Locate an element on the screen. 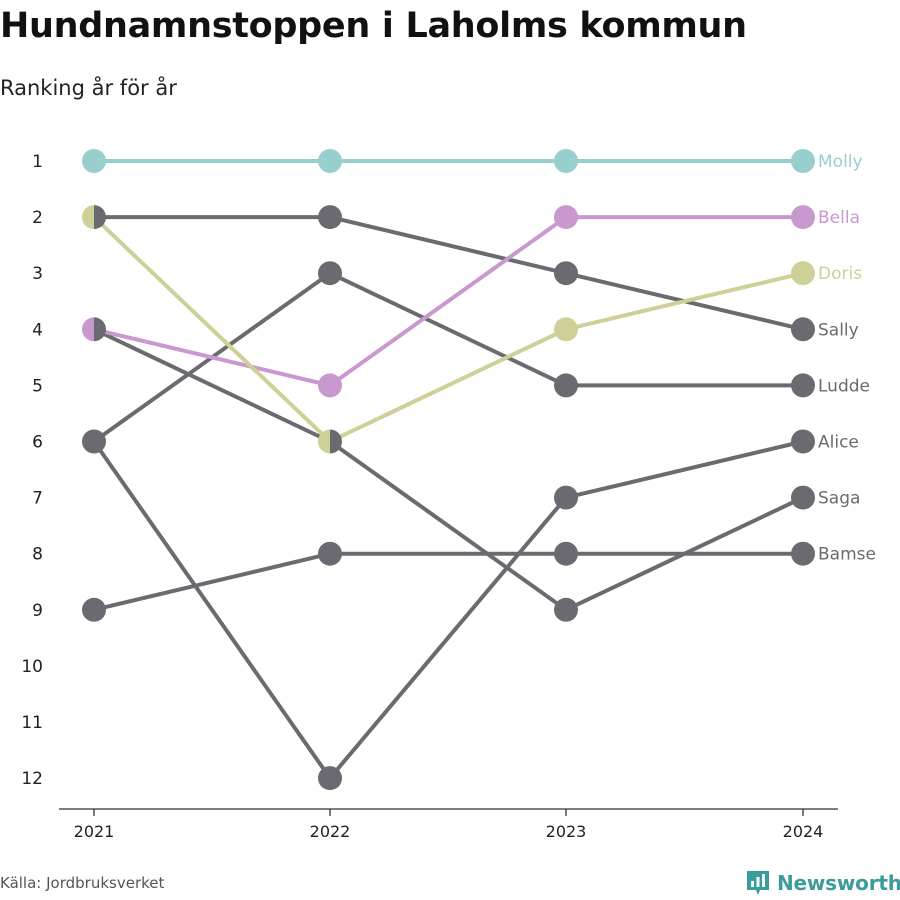 This screenshot has width=900, height=900. series-label-saga: Saga is located at coordinates (839, 499).